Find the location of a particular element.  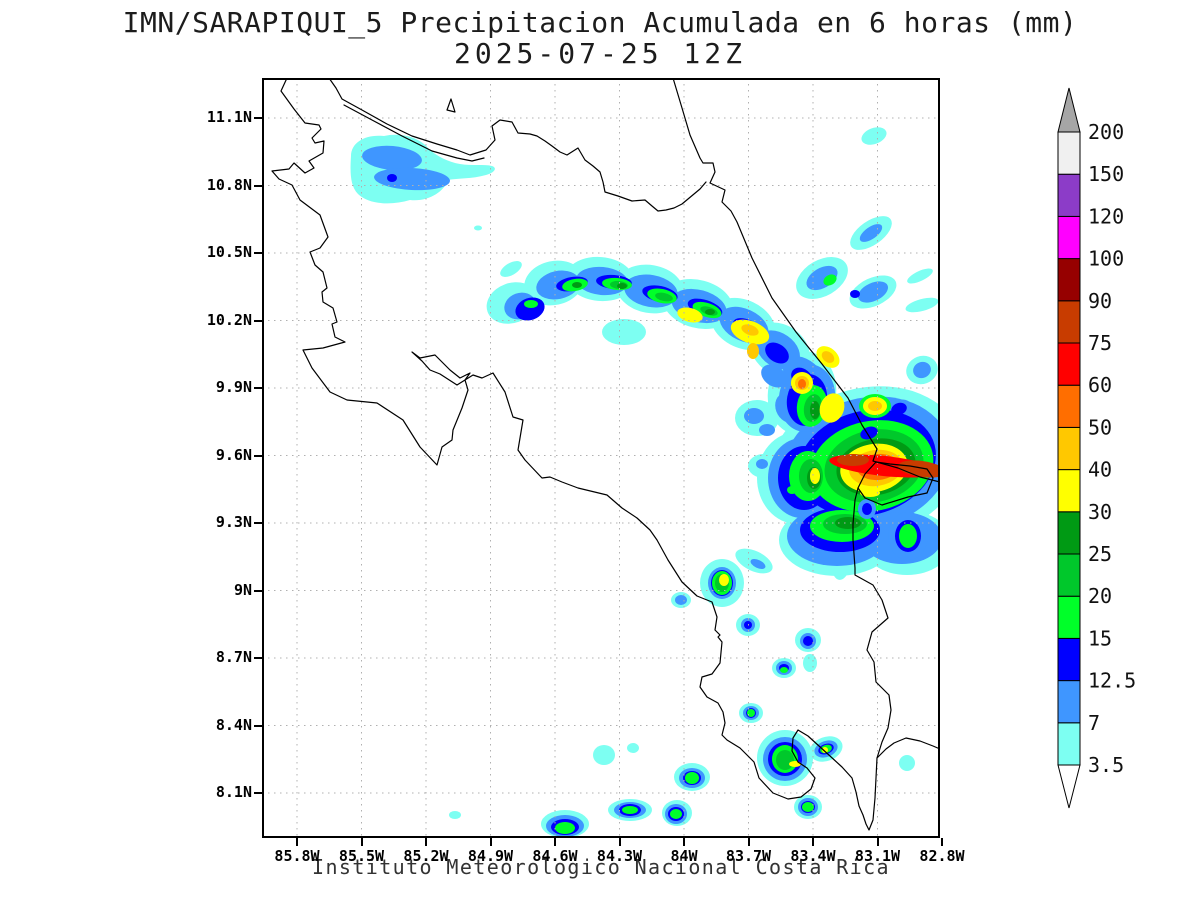

colorbar: 3.5 7 12.5 15 20 25 30 40 50 60 75 90 100 120 150 200 is located at coordinates (1096, 448).